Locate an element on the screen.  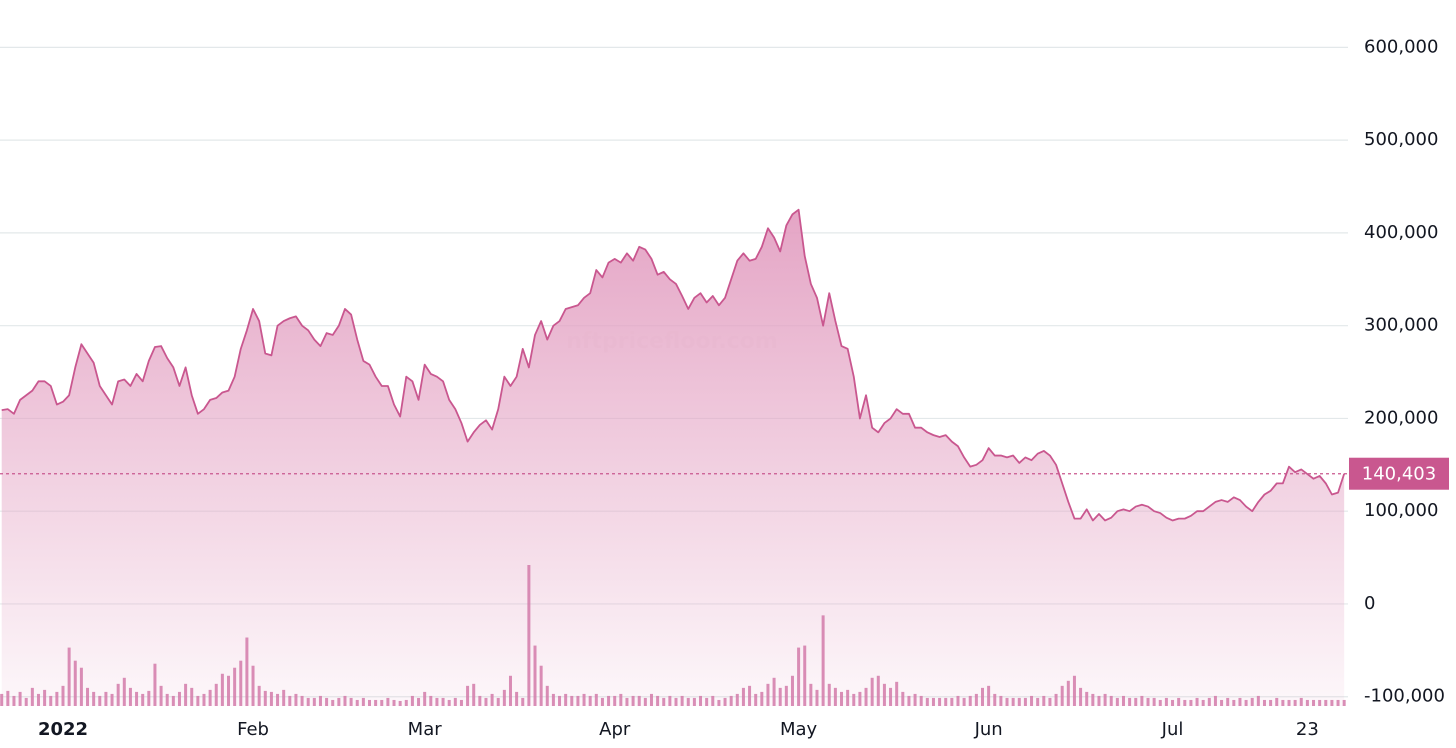
y-tick-label: 0 is located at coordinates (1369, 603).